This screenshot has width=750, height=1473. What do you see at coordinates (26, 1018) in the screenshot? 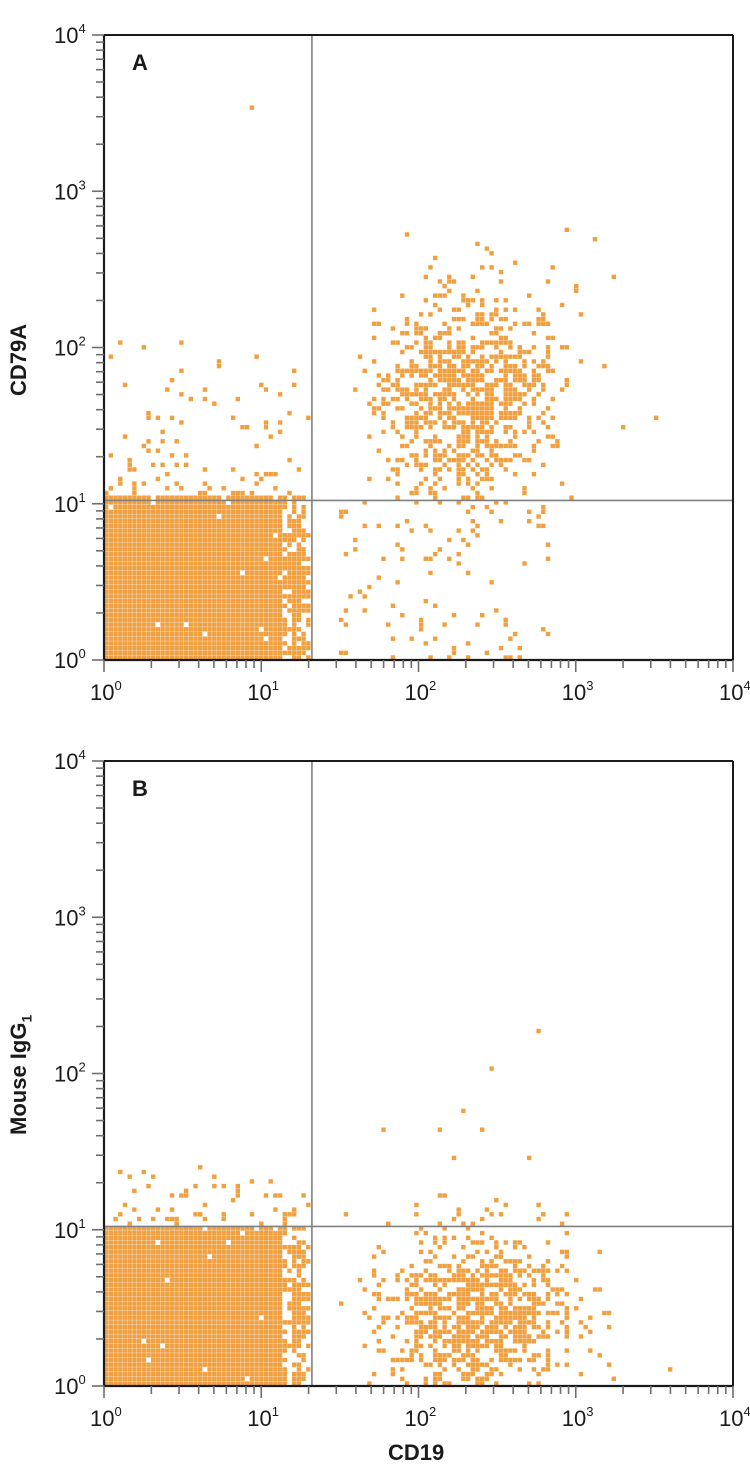
I see `y-axis-title-subscript: 1` at bounding box center [26, 1018].